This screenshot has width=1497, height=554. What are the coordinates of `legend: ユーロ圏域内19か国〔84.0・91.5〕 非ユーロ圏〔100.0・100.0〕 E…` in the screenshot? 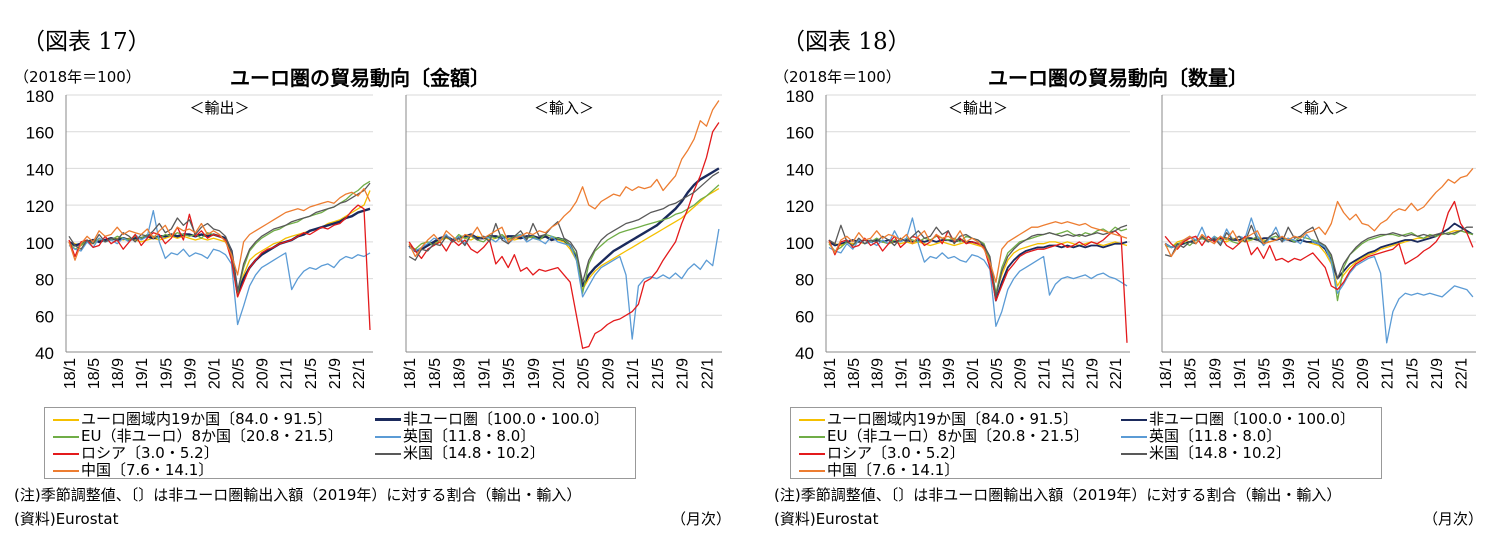 It's located at (340, 443).